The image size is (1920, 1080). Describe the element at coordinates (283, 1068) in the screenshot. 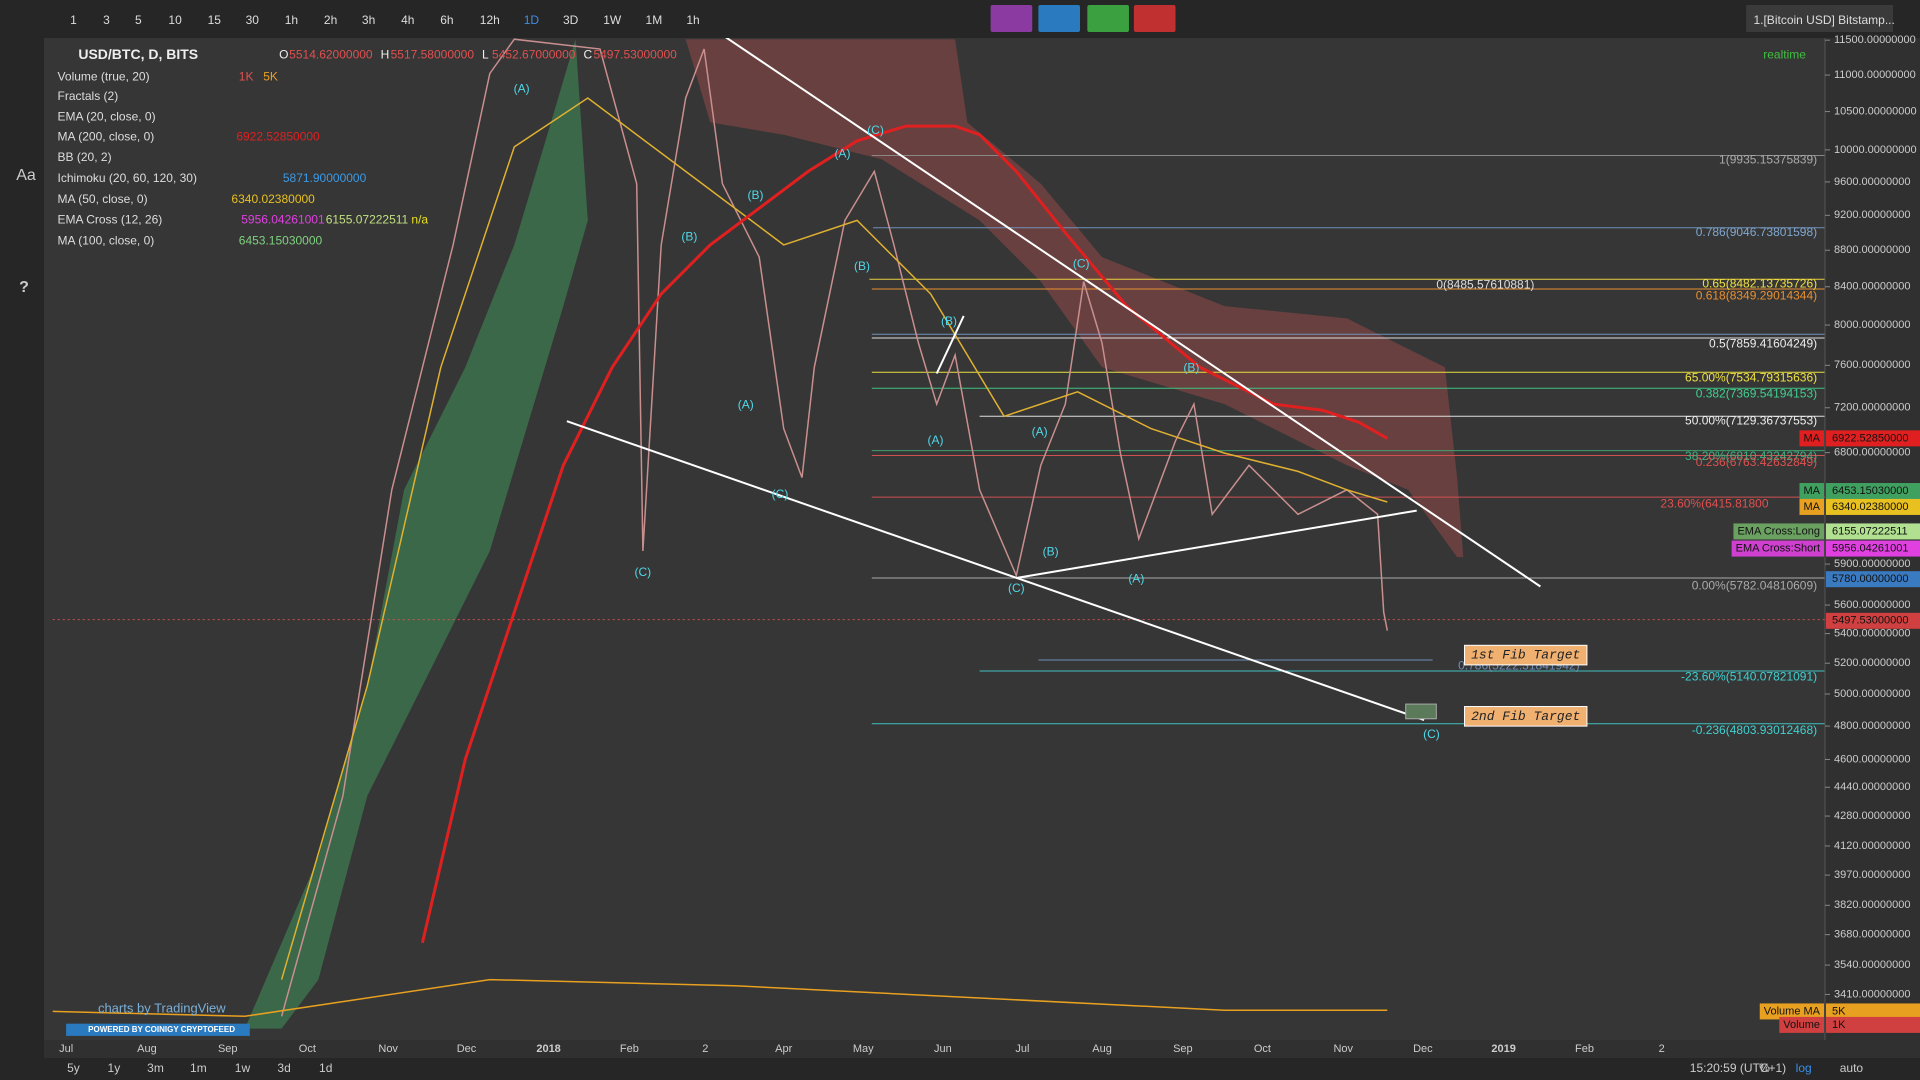

I see `range-button: 3d` at that location.